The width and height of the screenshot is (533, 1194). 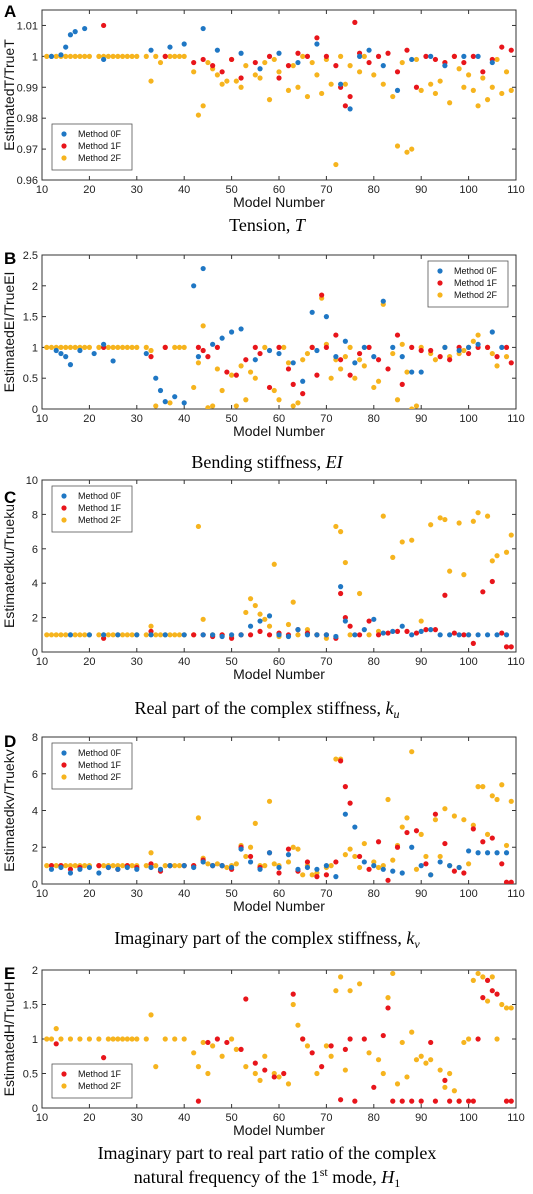 I want to click on x-tick-label: 80, so click(x=374, y=894).